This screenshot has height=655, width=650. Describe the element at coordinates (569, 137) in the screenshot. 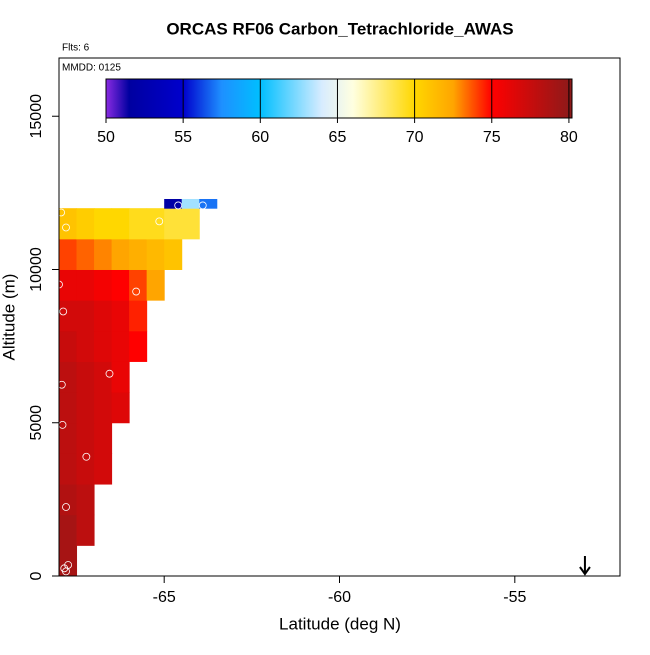

I see `colorbar-tick-label: 80` at that location.